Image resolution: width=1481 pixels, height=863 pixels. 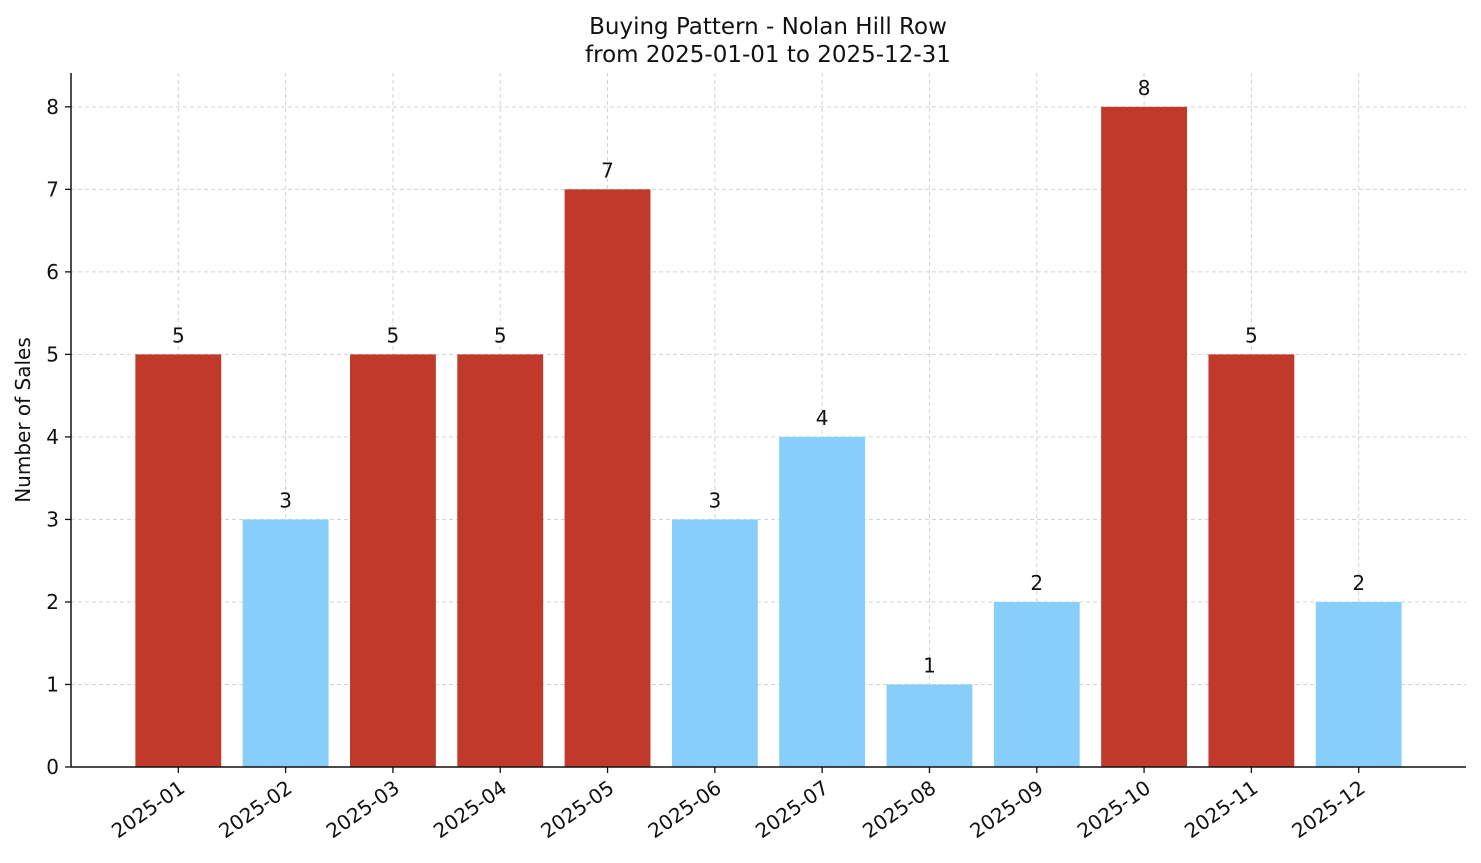 I want to click on y-tick-label: 8, so click(x=52, y=107).